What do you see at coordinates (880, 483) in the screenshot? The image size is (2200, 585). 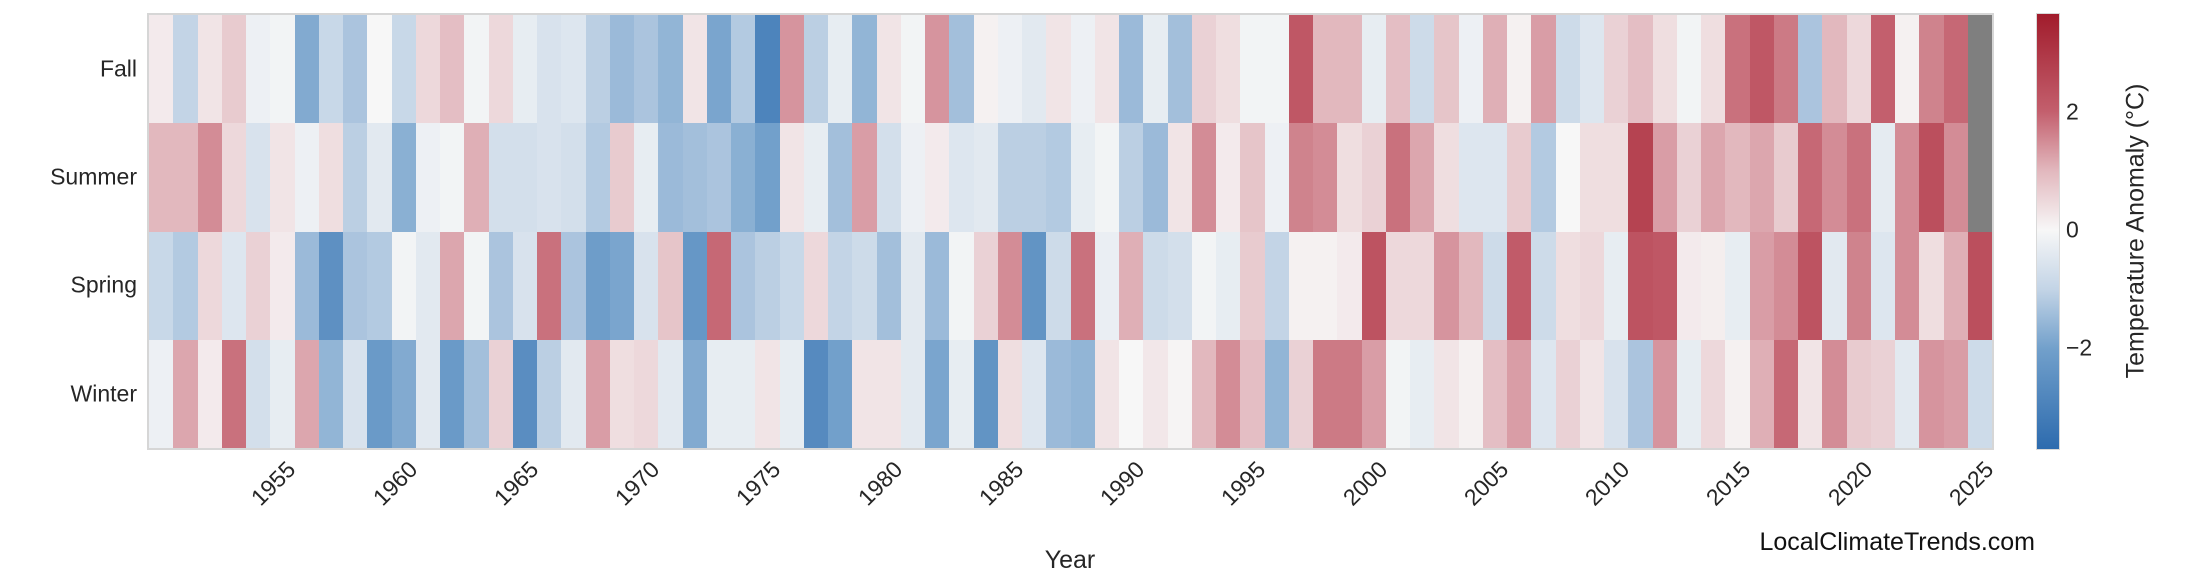 I see `x-tick-label: 1980` at bounding box center [880, 483].